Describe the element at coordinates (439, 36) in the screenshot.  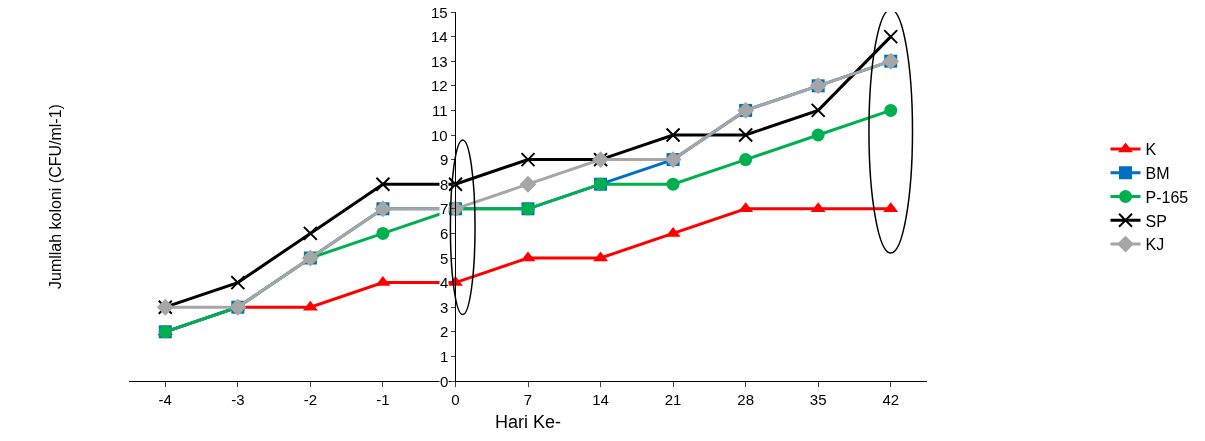
I see `y-tick-label: 14` at that location.